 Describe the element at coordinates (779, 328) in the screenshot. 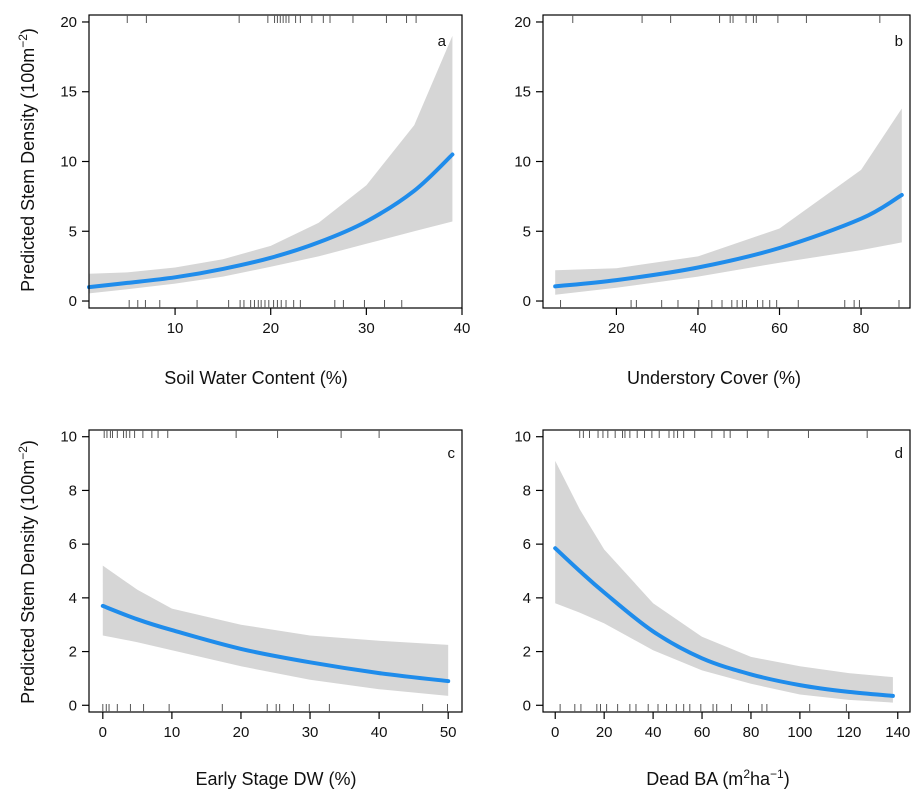

I see `panel-b-x-tick-label: 60` at that location.